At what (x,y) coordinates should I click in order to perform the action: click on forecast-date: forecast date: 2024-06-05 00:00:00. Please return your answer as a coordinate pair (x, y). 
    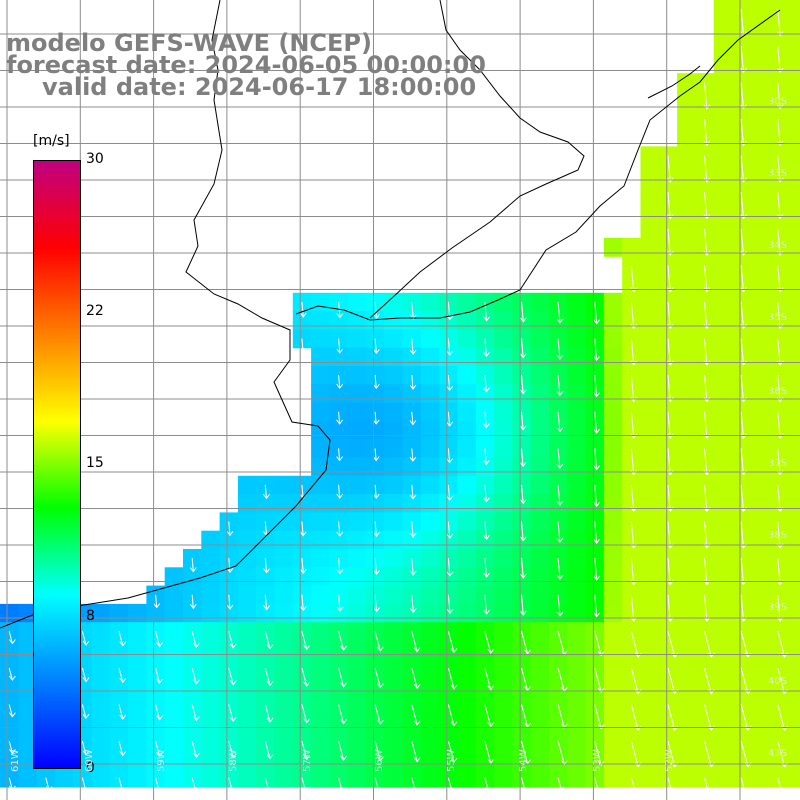
    Looking at the image, I should click on (246, 65).